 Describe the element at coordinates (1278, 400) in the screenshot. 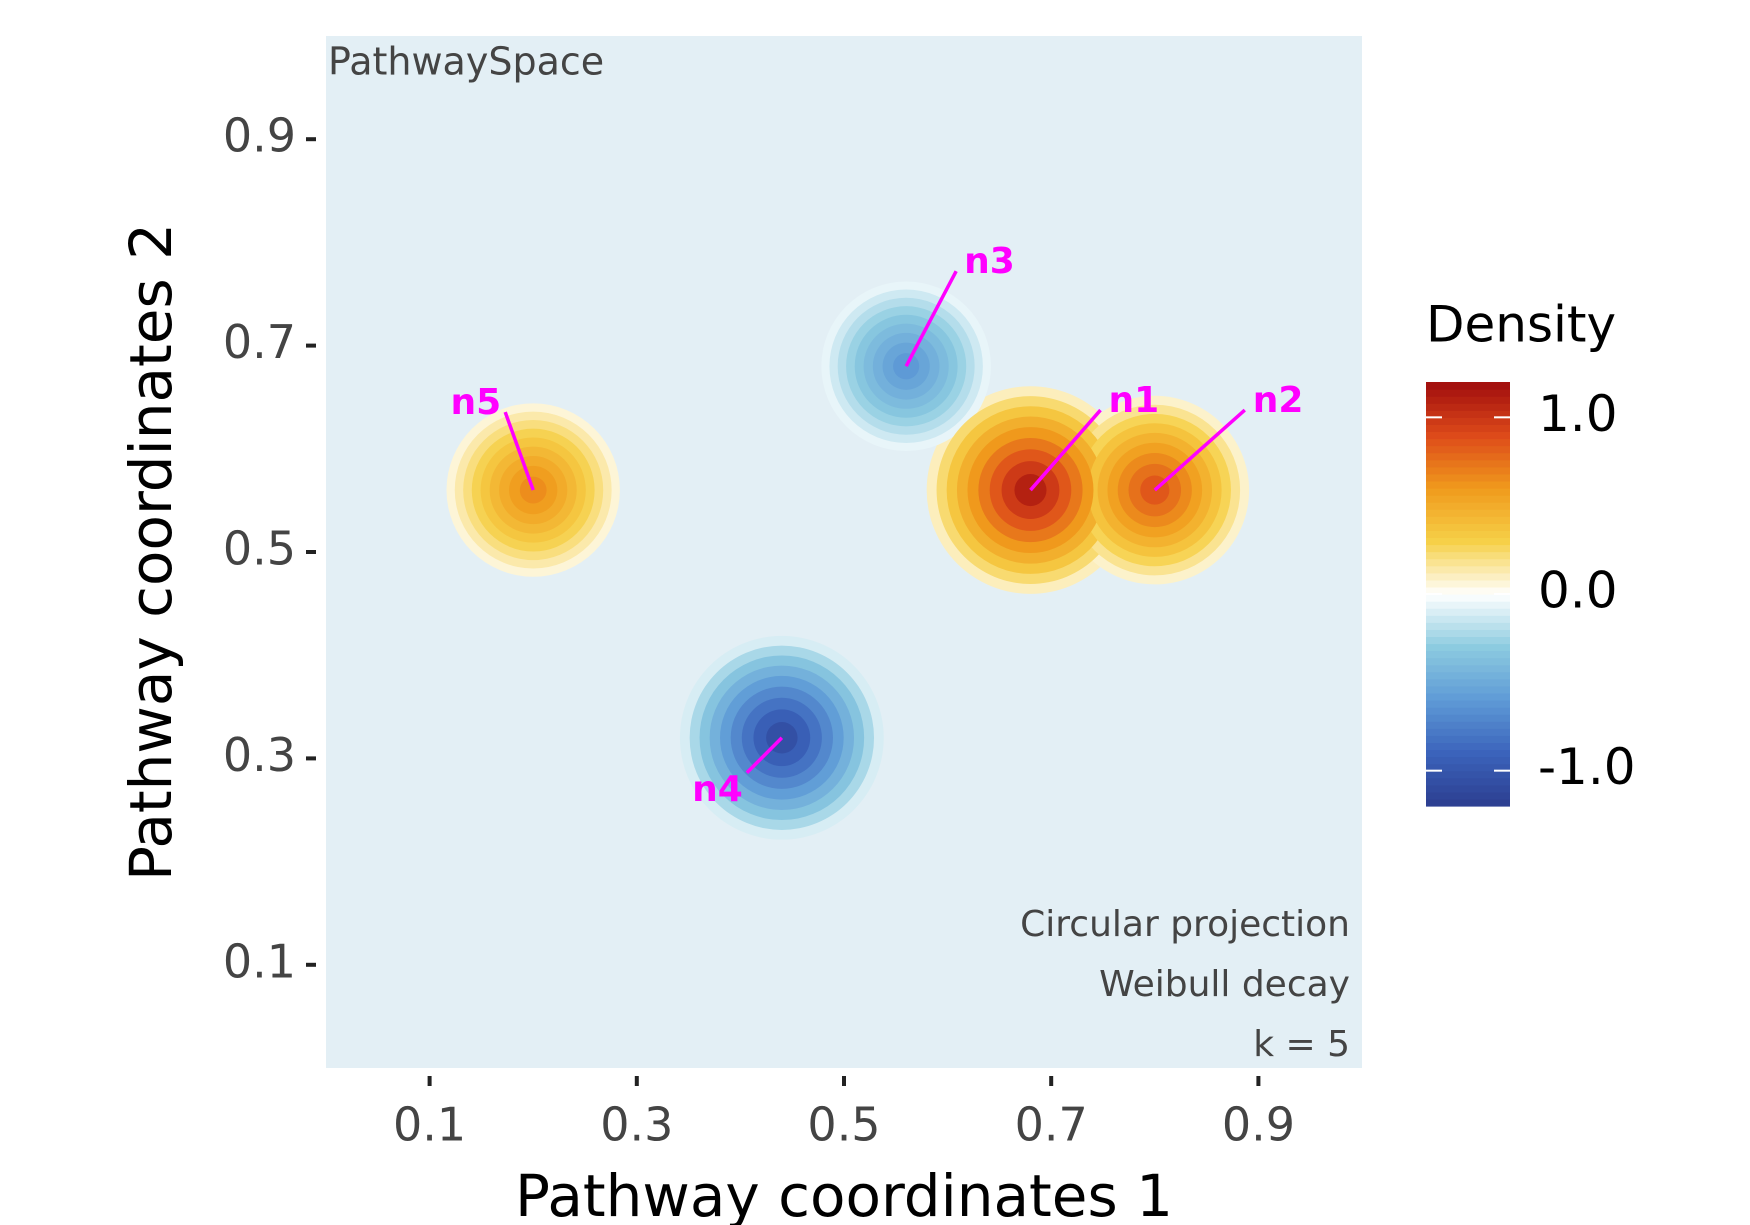

I see `node-label: n2` at that location.